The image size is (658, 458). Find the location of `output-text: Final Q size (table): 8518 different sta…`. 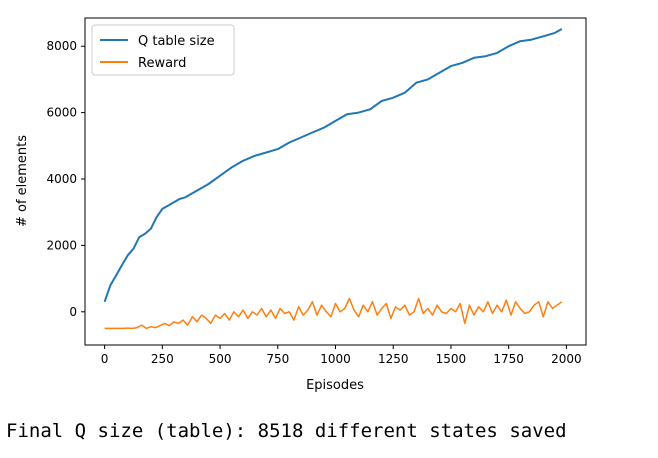

output-text: Final Q size (table): 8518 different sta… is located at coordinates (286, 431).